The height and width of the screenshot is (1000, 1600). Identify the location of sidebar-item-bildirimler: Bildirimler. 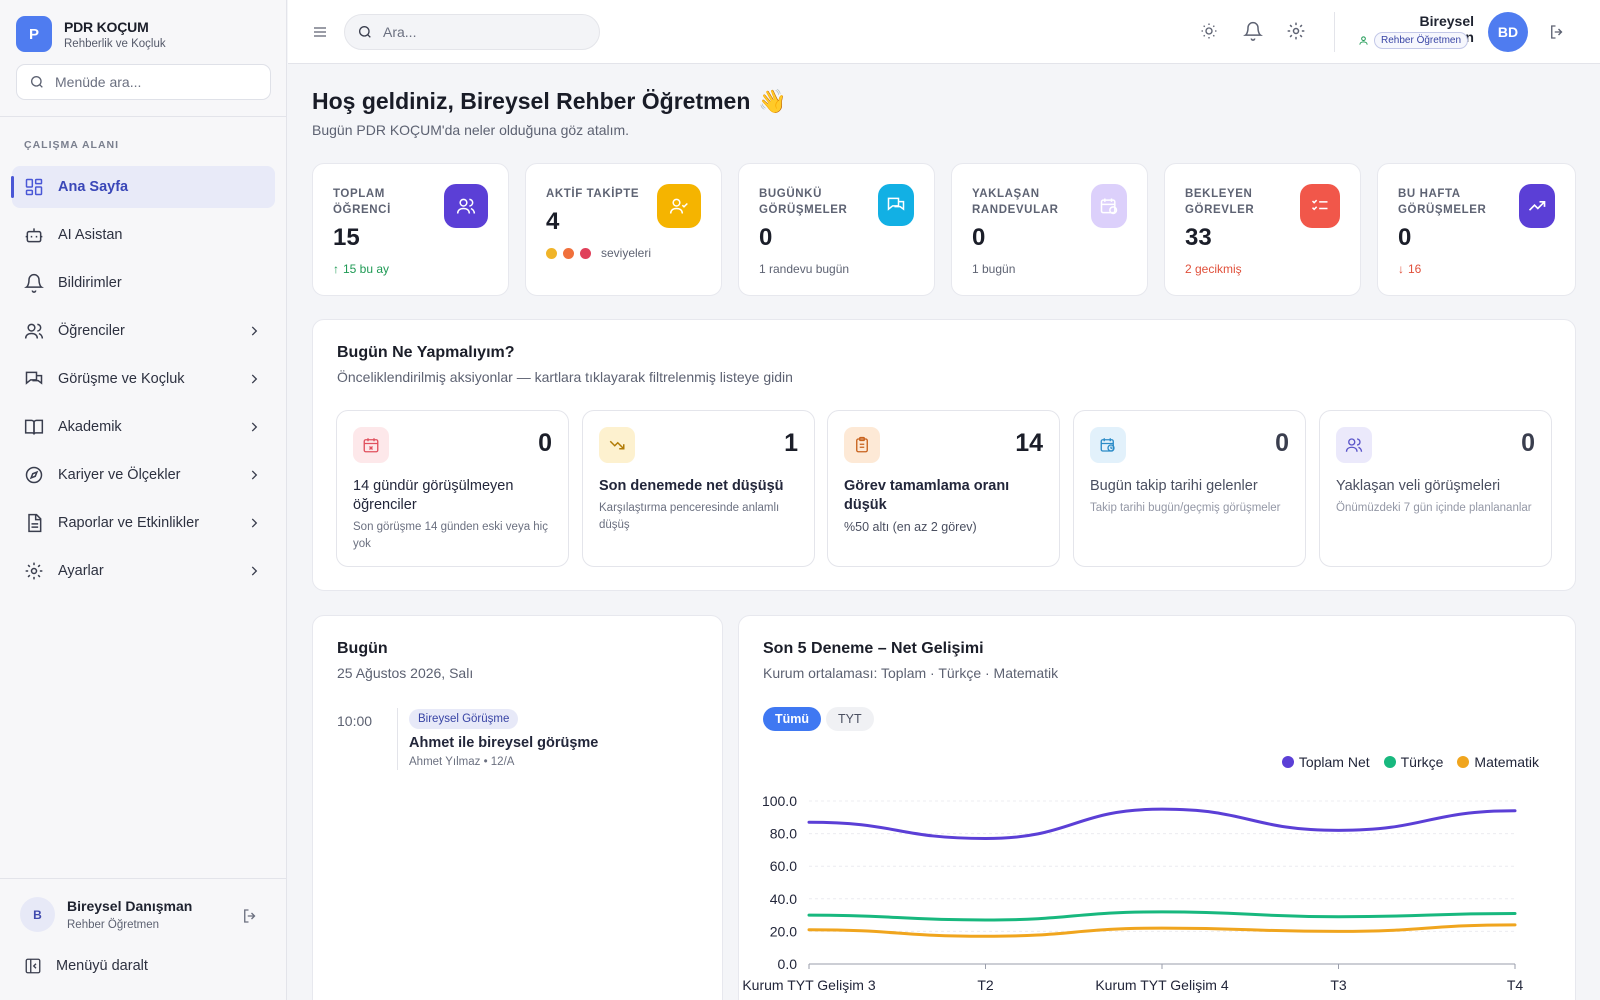
(143, 283).